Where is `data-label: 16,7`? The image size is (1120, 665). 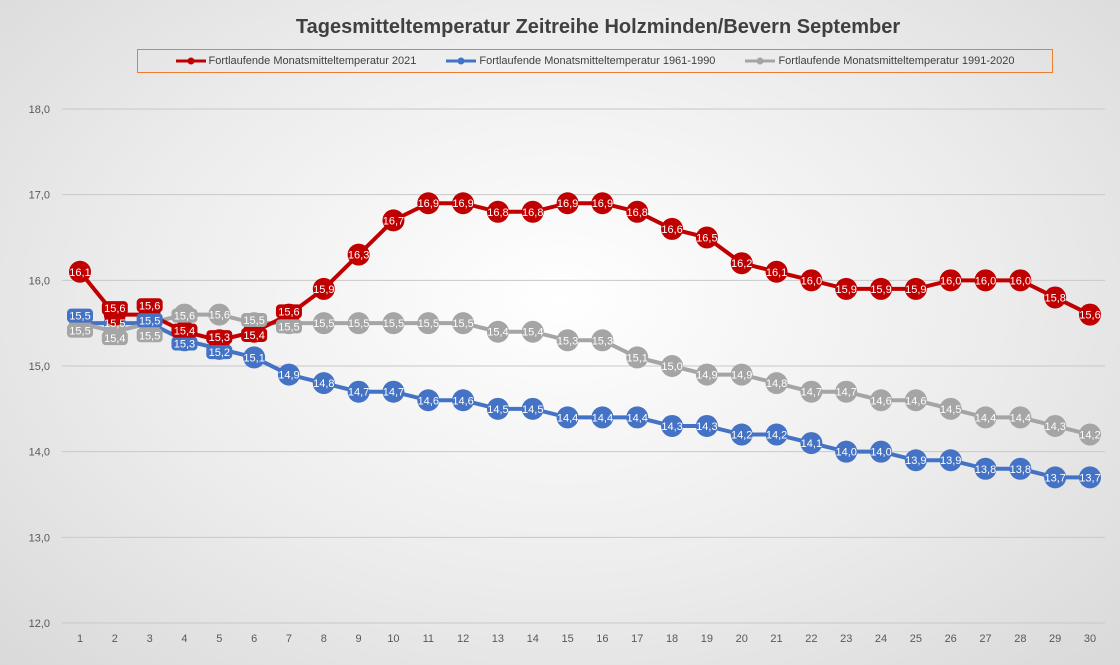
data-label: 16,7 is located at coordinates (393, 221).